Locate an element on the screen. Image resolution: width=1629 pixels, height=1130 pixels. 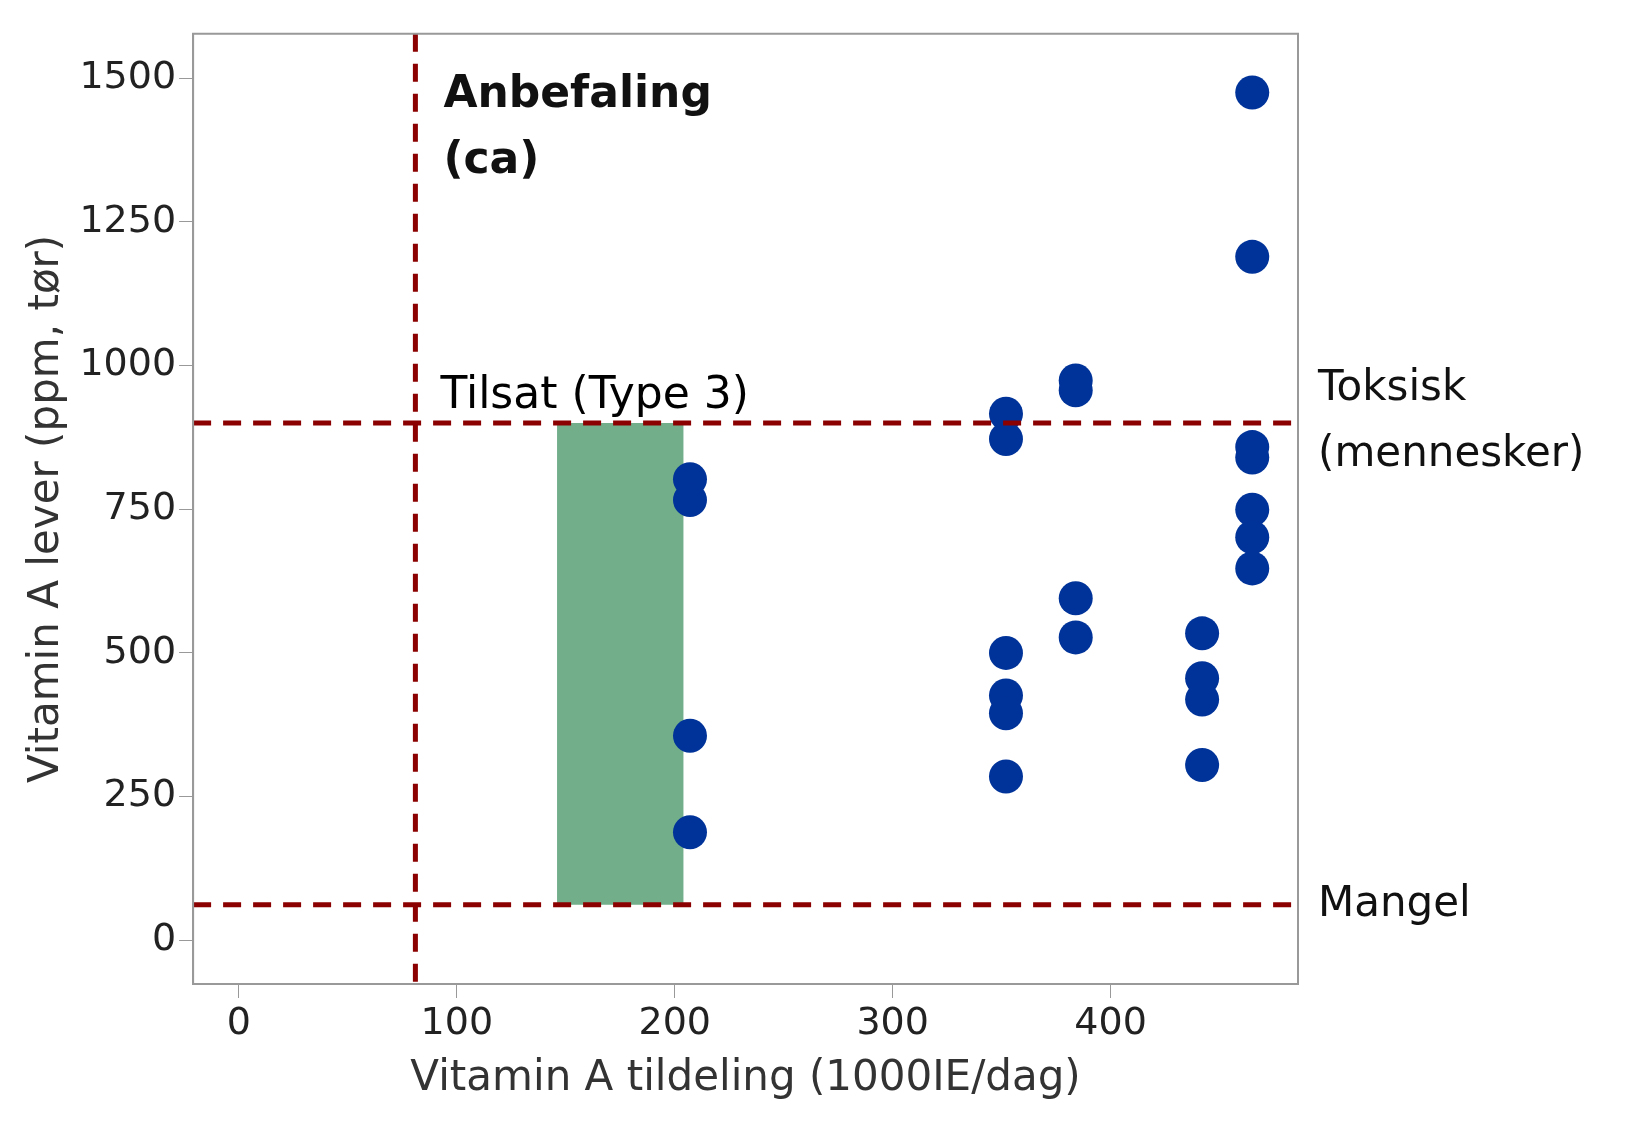
y-tick-label: 0 is located at coordinates (164, 937).